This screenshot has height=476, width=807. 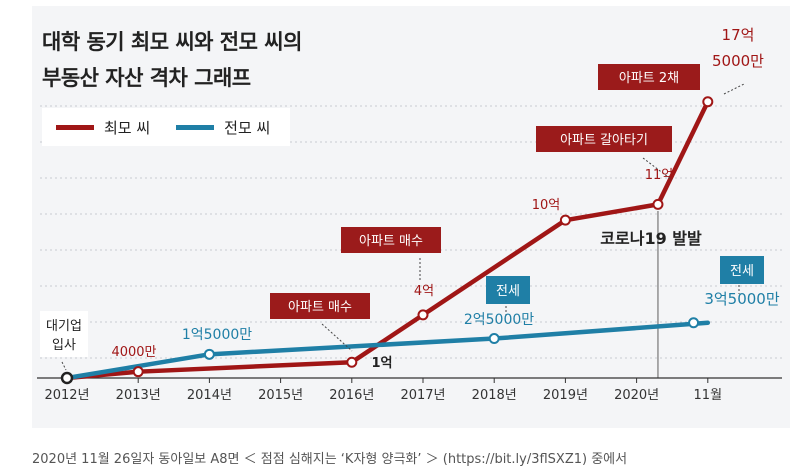 I want to click on annotation-label-4: 전세, so click(x=508, y=291).